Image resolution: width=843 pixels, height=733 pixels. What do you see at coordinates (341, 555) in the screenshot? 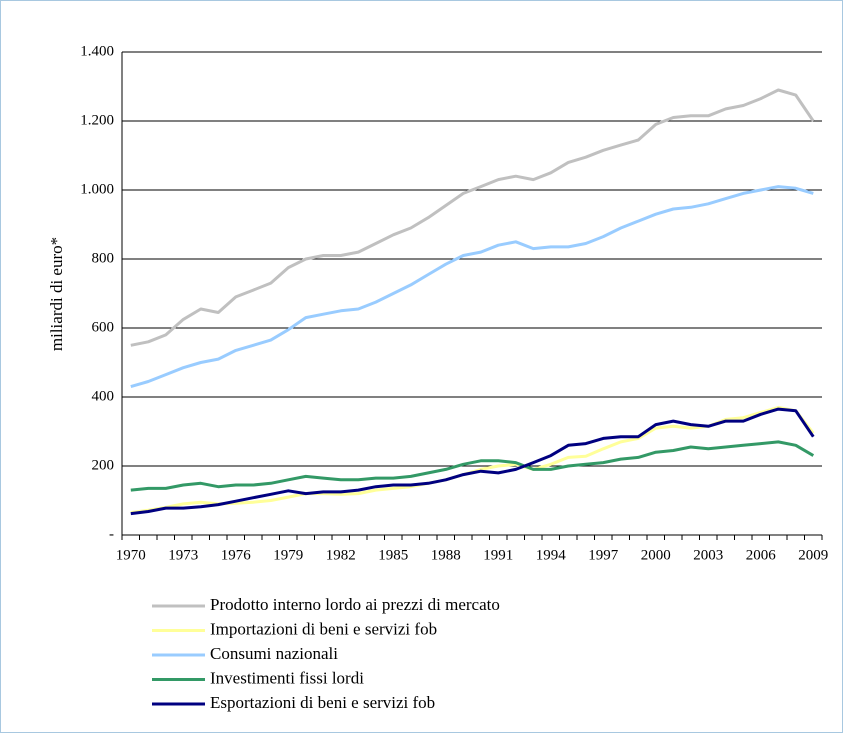
I see `x-tick-label: 1982` at bounding box center [341, 555].